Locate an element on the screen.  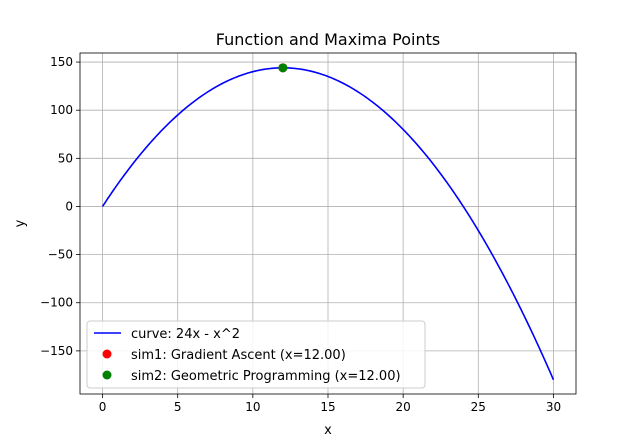
y-tick-label: 0 is located at coordinates (69, 206).